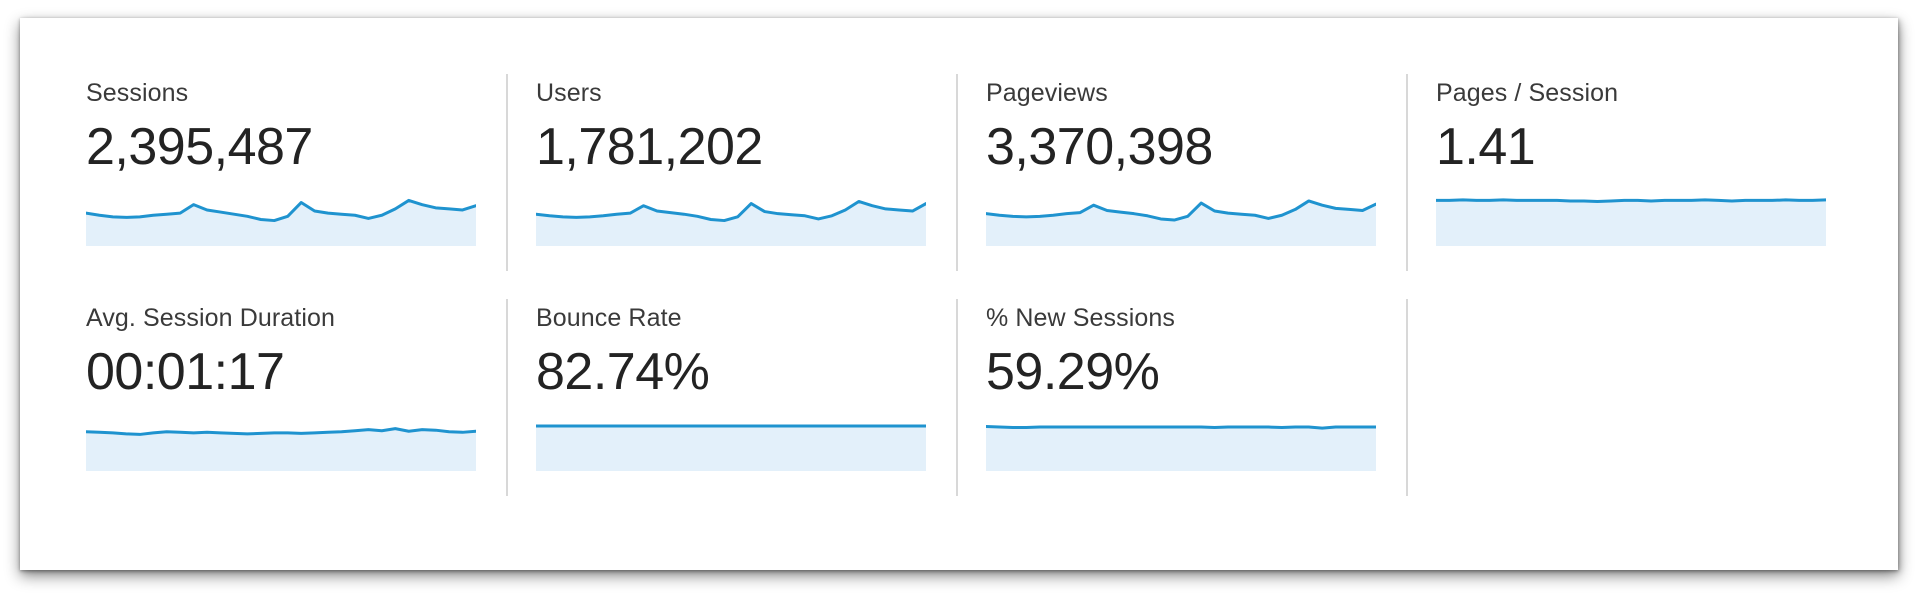 Image resolution: width=1920 pixels, height=614 pixels. What do you see at coordinates (649, 147) in the screenshot?
I see `metric-value: 1,781,202` at bounding box center [649, 147].